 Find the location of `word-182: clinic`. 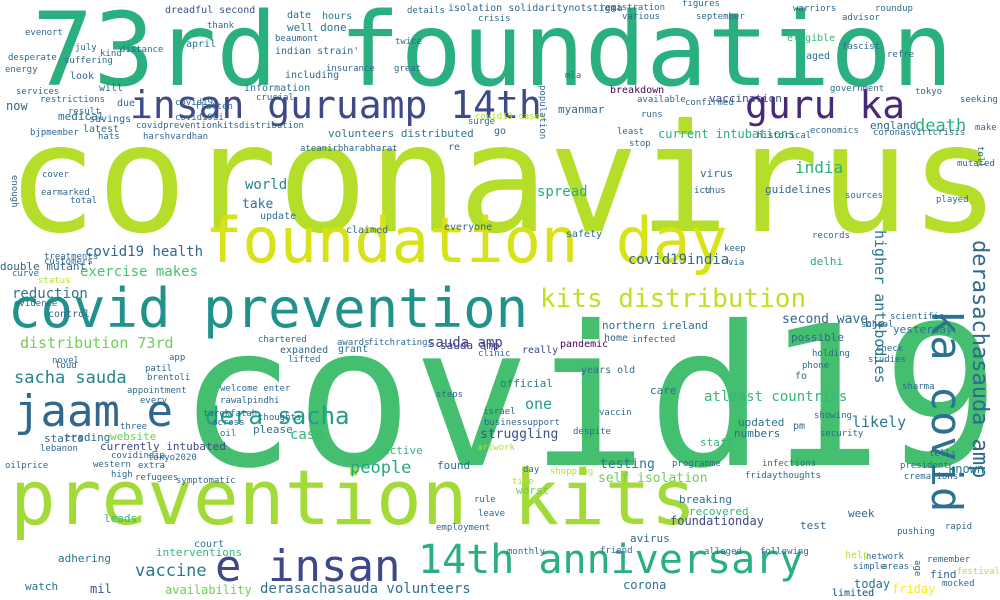

word-182: clinic is located at coordinates (494, 354).